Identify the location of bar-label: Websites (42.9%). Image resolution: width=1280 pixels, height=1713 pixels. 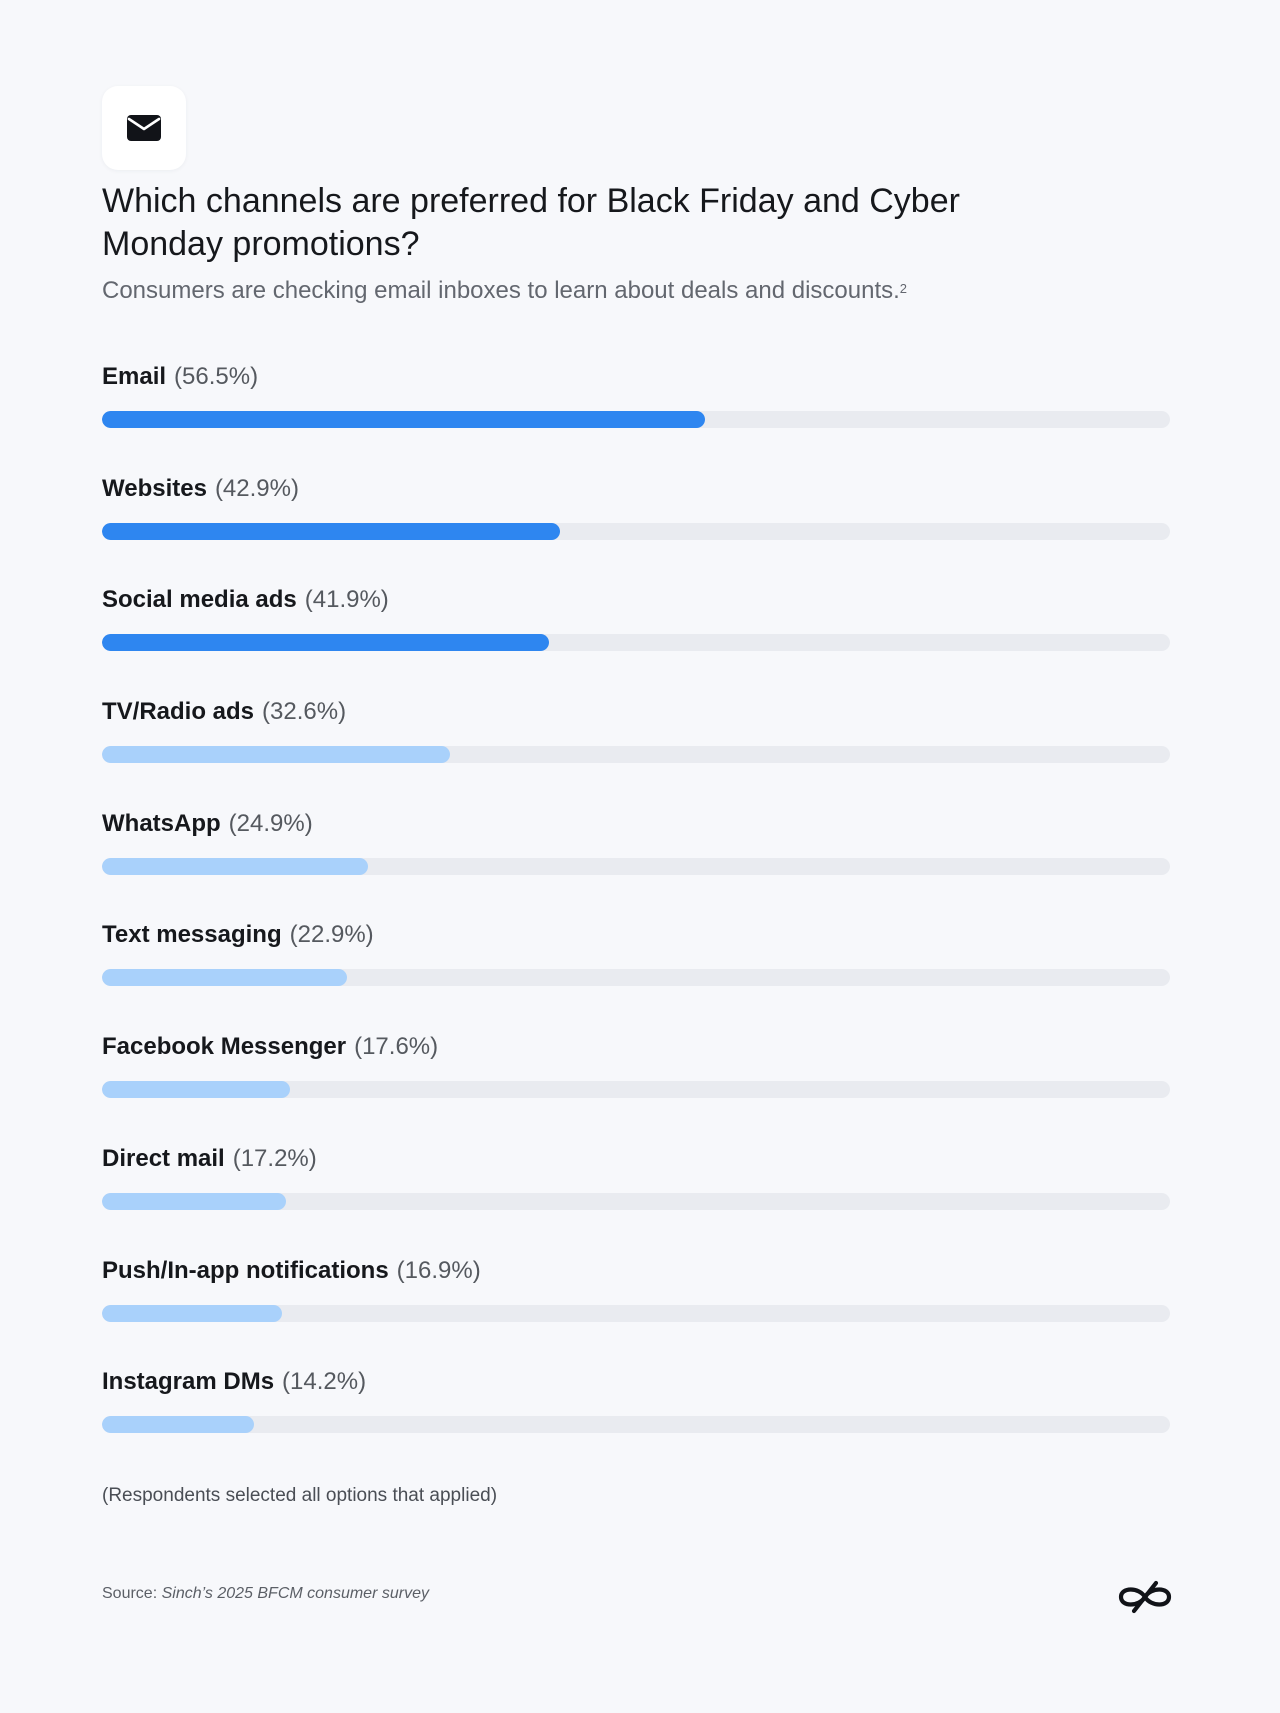
(200, 489).